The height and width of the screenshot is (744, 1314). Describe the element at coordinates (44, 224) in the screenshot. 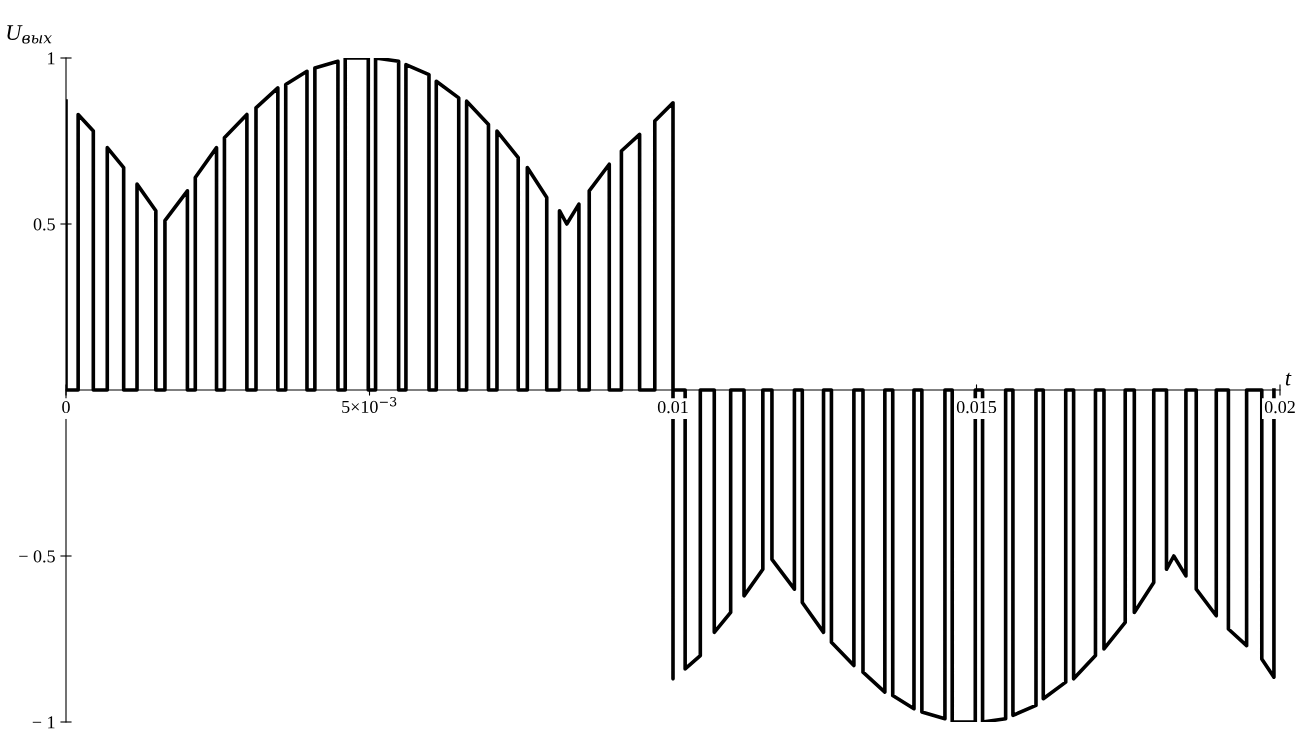

I see `y-tick-label: 0.5` at that location.